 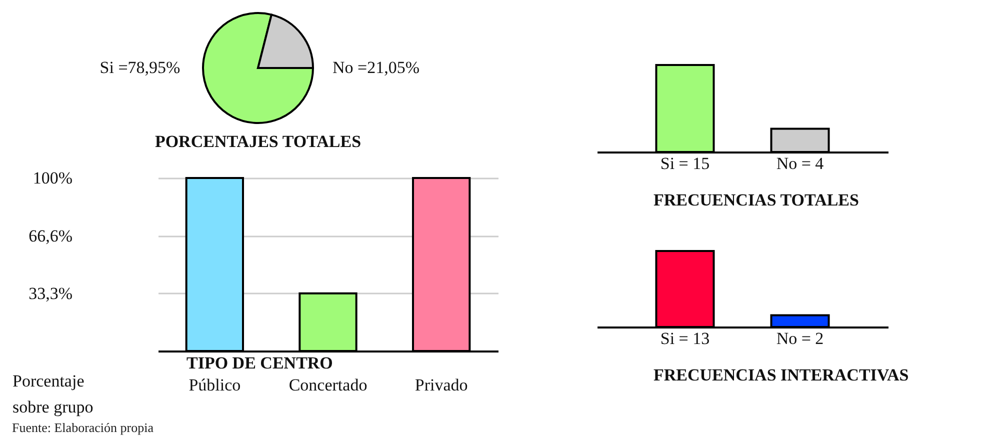 What do you see at coordinates (756, 200) in the screenshot?
I see `text: FRECUENCIAS TOTALES` at bounding box center [756, 200].